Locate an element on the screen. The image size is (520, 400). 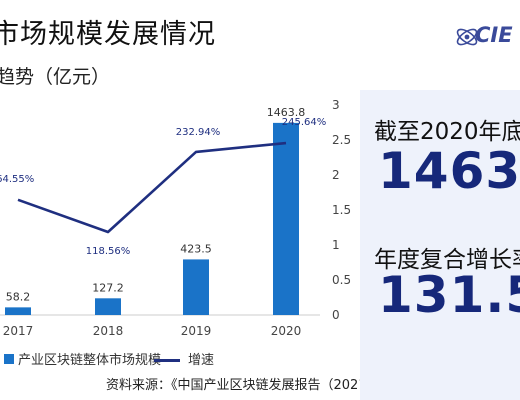
legend-line-label: 增速 is located at coordinates (201, 360).